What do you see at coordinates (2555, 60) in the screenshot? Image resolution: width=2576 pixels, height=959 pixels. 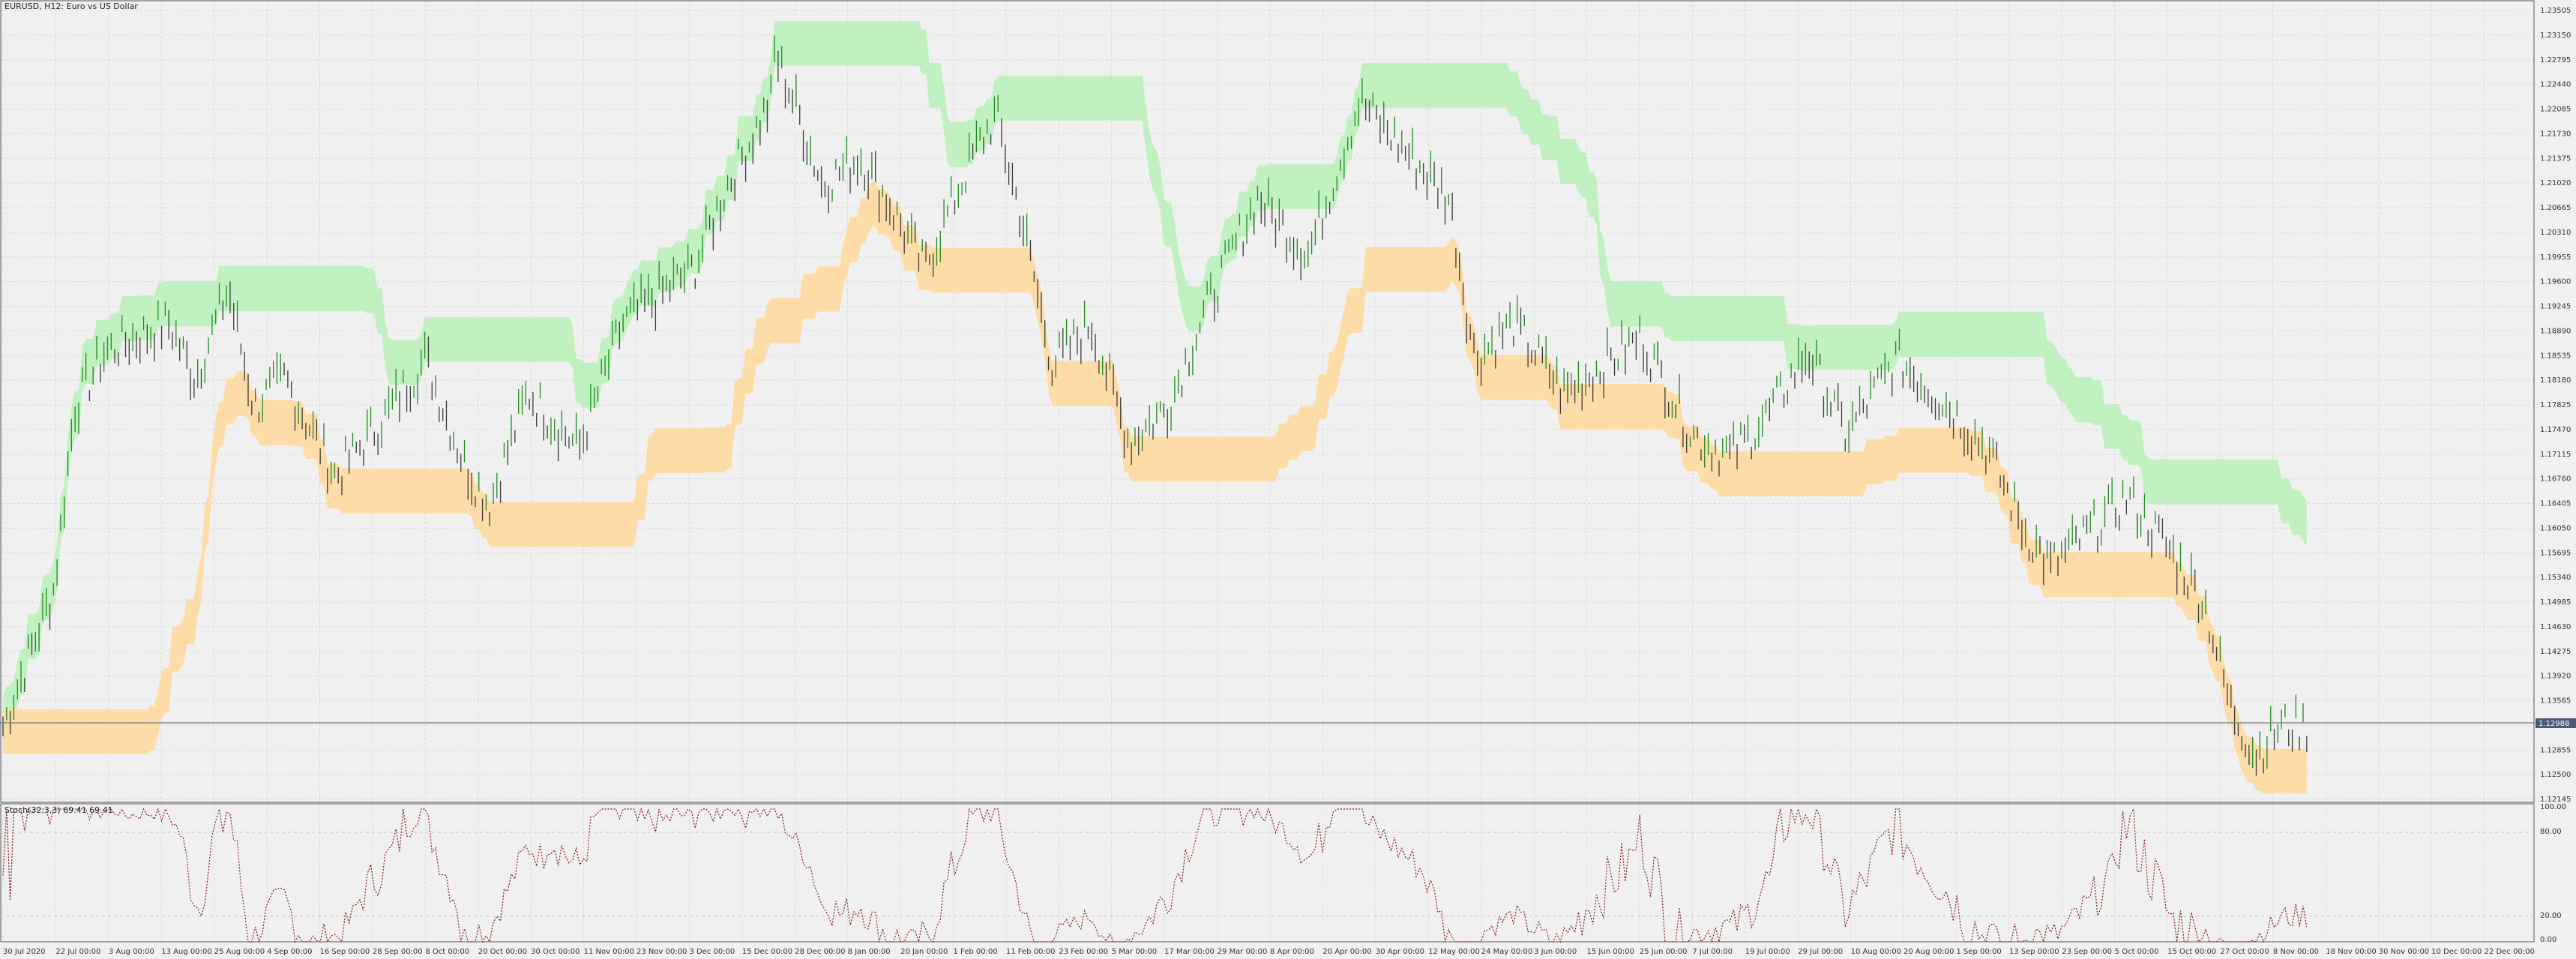 I see `price-tick-label: 1.22795` at bounding box center [2555, 60].